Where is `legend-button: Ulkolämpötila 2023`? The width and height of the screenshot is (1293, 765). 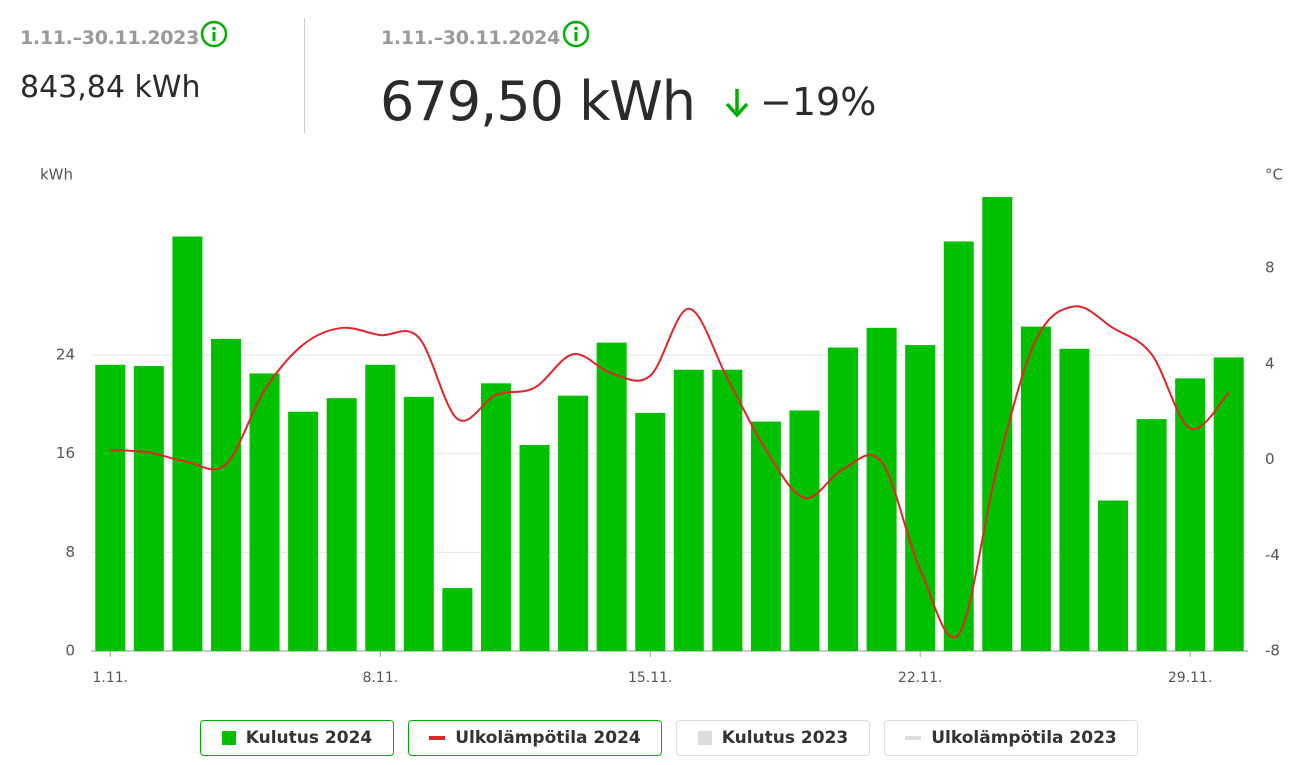
legend-button: Ulkolämpötila 2023 is located at coordinates (1011, 738).